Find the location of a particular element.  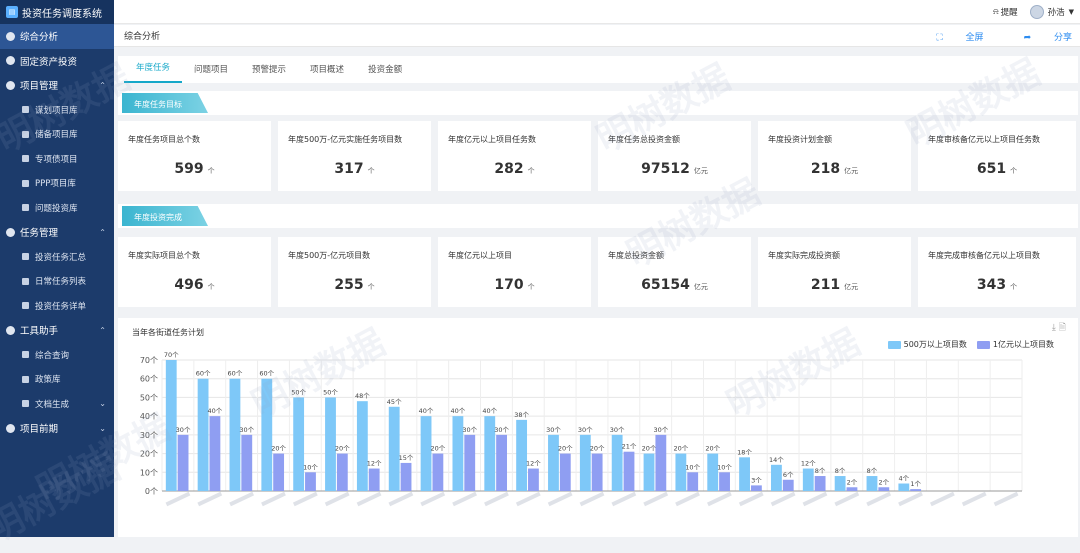

fullscreen-icon: ⛶ is located at coordinates (939, 37).